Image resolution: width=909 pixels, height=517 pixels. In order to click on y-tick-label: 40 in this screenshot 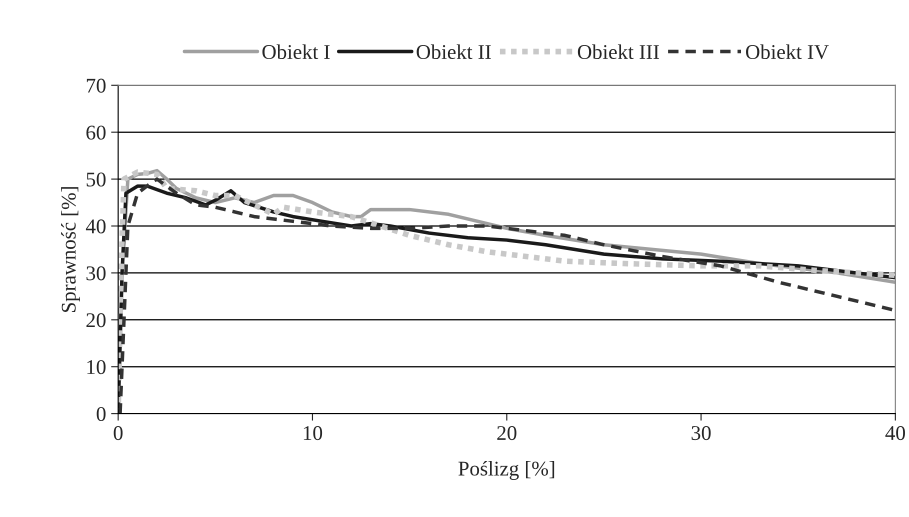, I will do `click(96, 226)`.